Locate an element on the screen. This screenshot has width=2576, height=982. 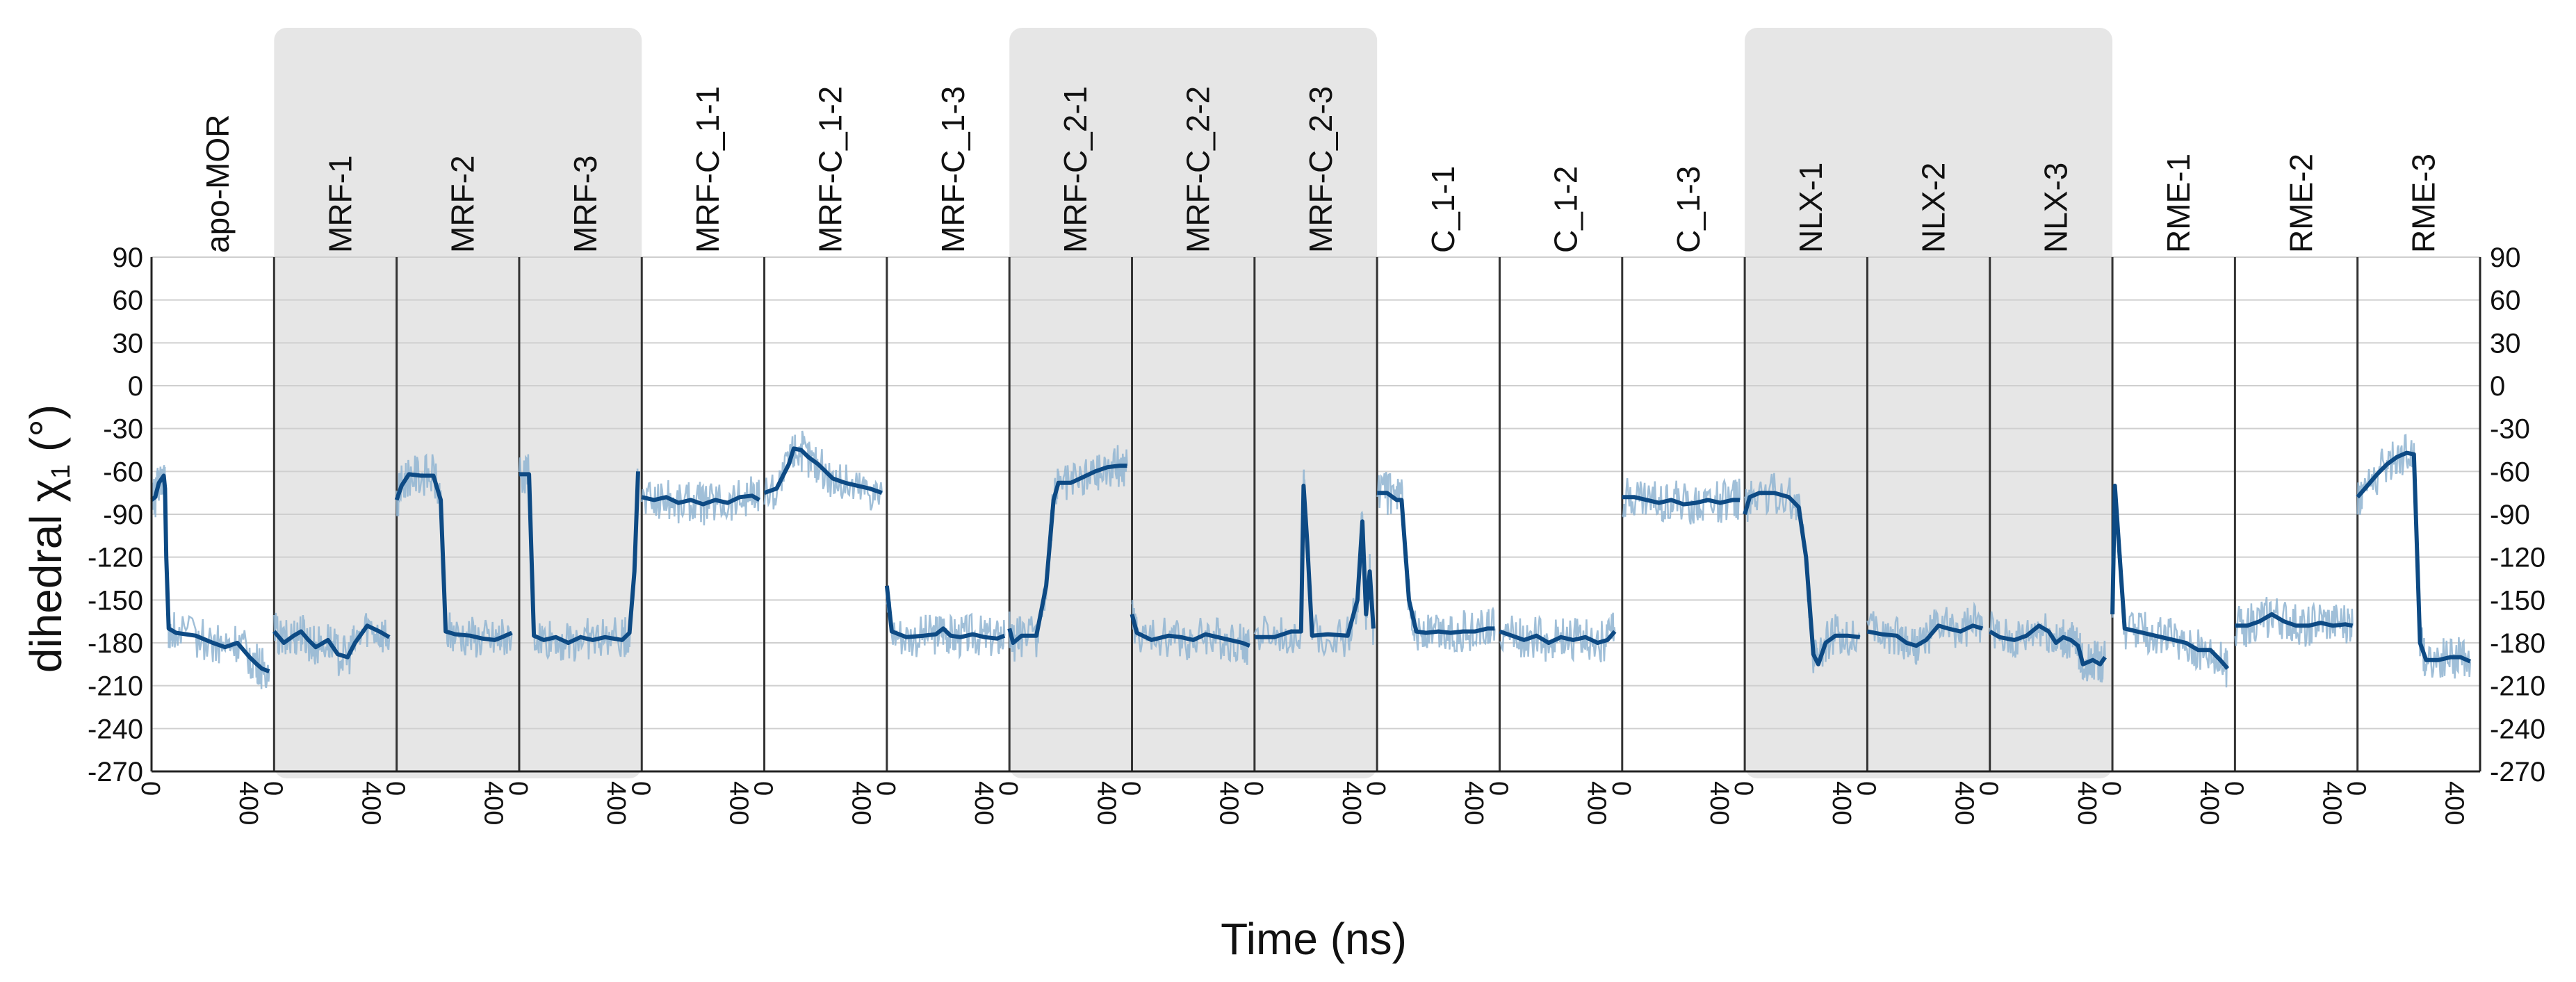
y-tick-label-left: -60 is located at coordinates (123, 472).